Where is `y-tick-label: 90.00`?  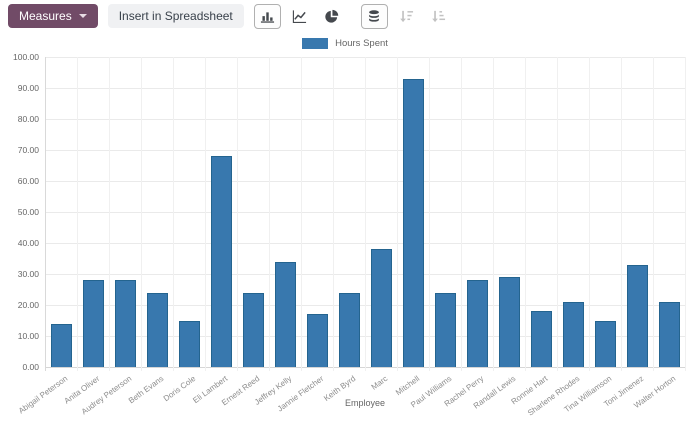 y-tick-label: 90.00 is located at coordinates (28, 88).